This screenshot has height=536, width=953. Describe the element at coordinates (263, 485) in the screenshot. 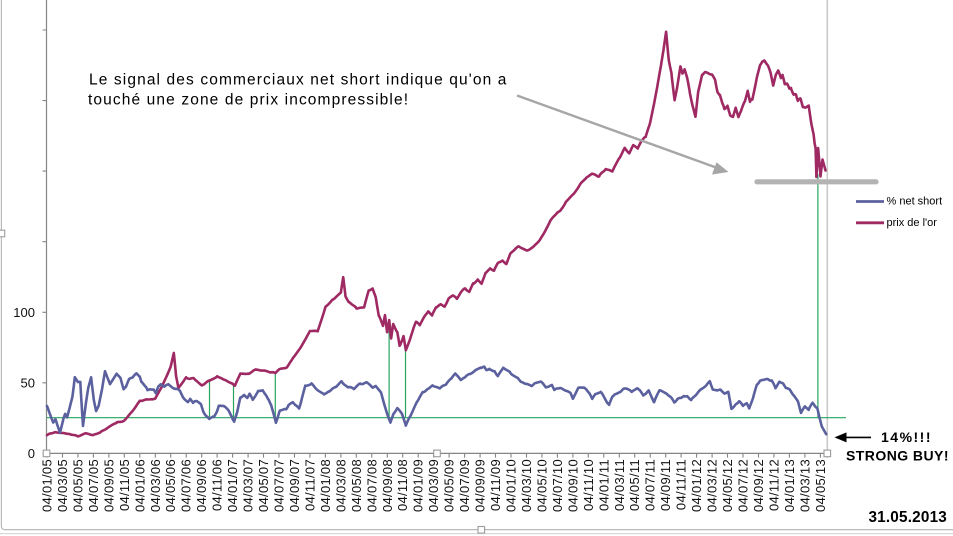

I see `svg-text: 04/05/07` at that location.